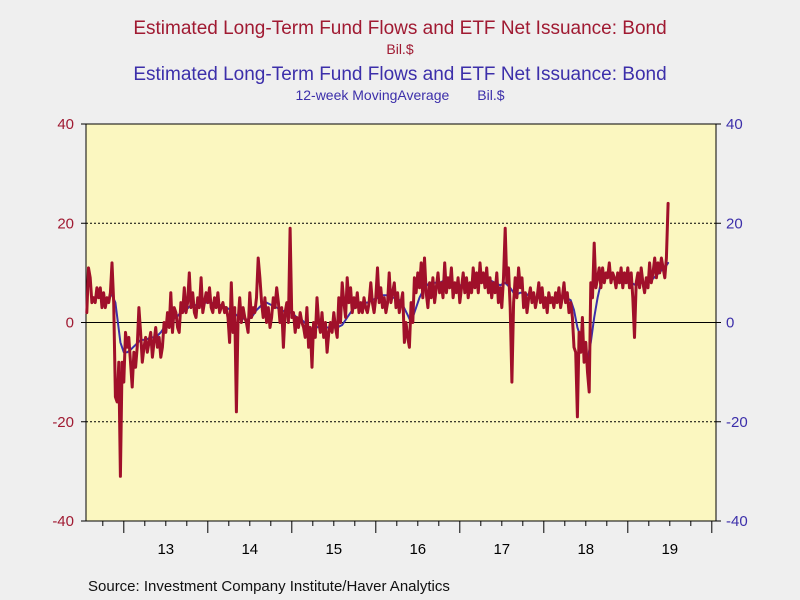  Describe the element at coordinates (400, 49) in the screenshot. I see `chart-unit-series1: Bil.$` at that location.